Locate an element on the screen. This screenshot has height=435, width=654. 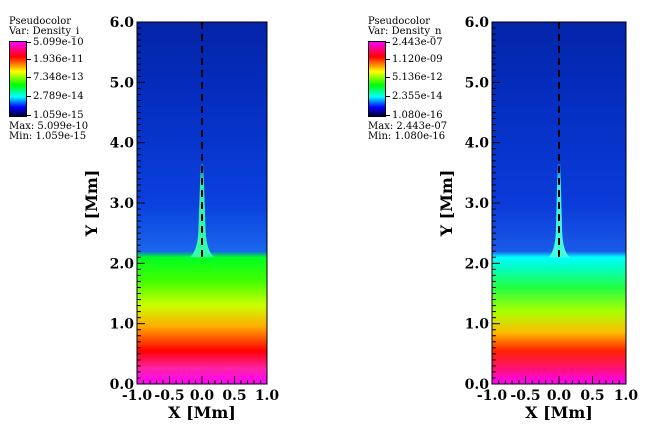
legend-min: Min: 1.080e-16 is located at coordinates (406, 137).